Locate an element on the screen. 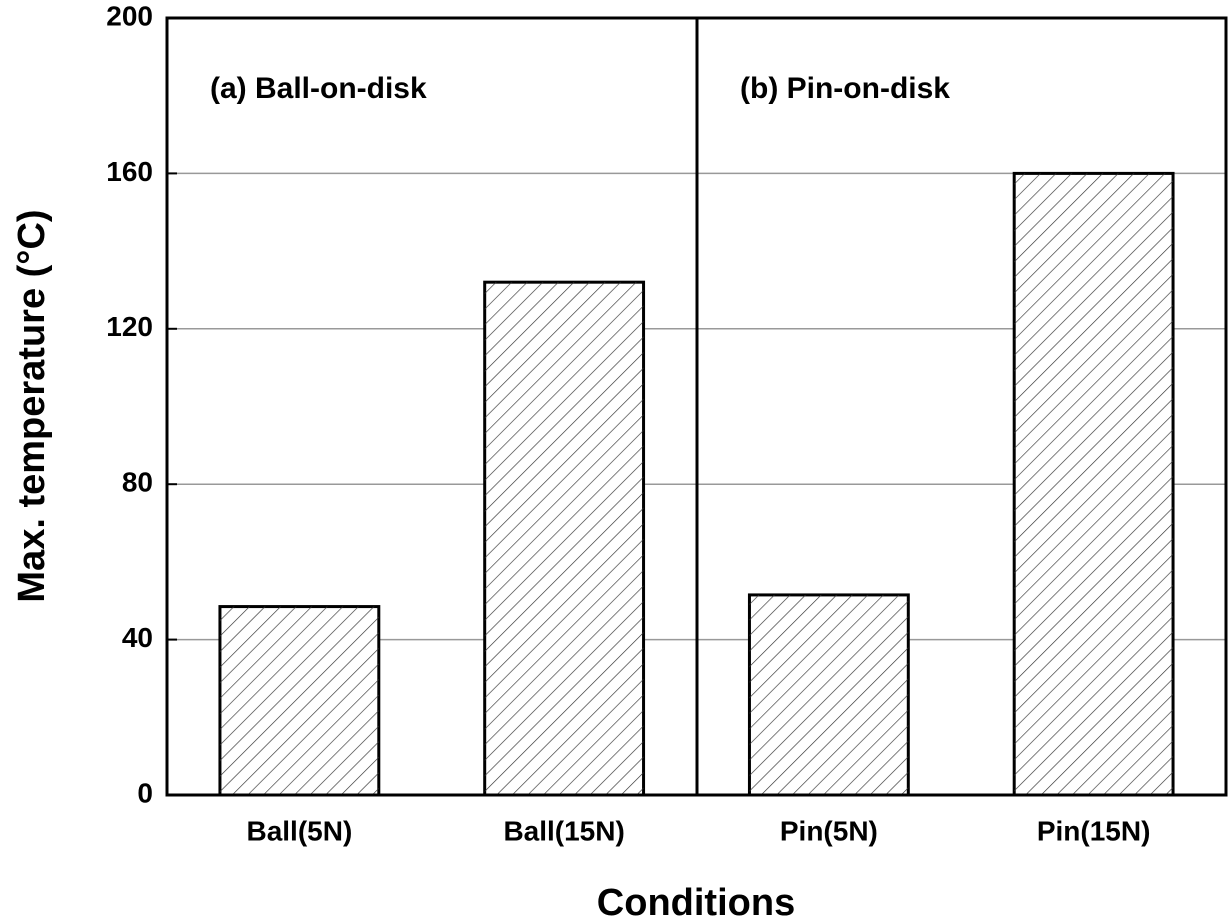 The image size is (1228, 923). y-tick-label: 200 is located at coordinates (129, 15).